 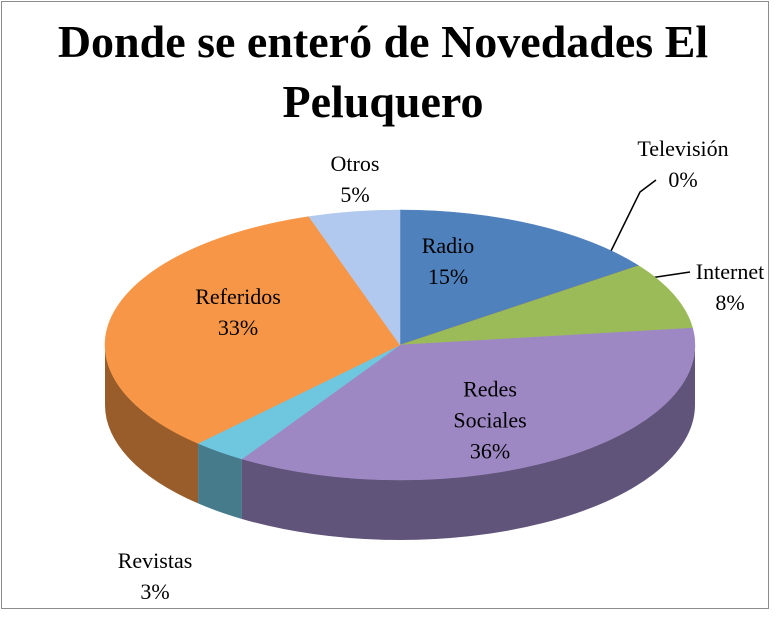 What do you see at coordinates (355, 163) in the screenshot?
I see `data-category-label: Otros` at bounding box center [355, 163].